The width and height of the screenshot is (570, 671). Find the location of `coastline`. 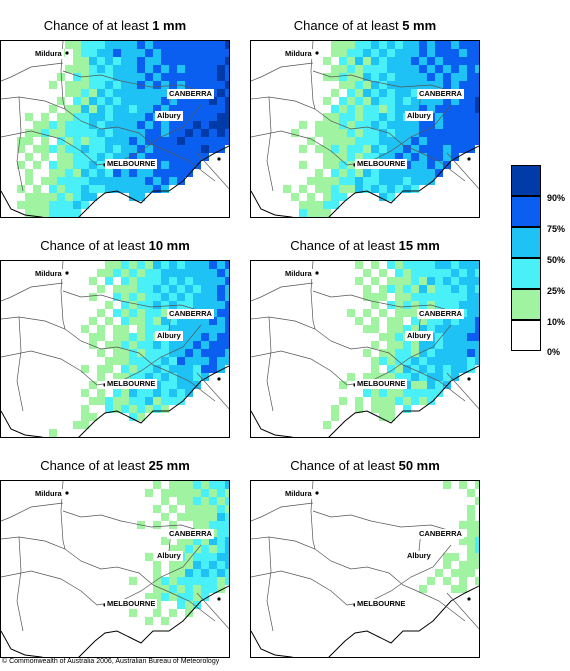

coastline is located at coordinates (115, 401).